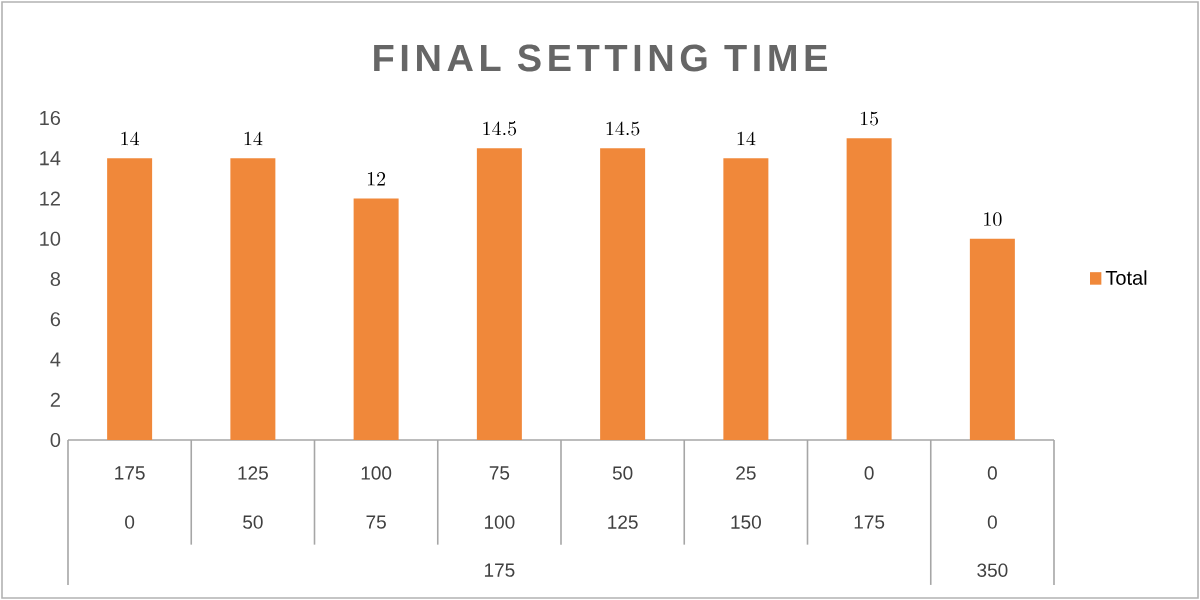  I want to click on y-tick-label: 8, so click(55, 279).